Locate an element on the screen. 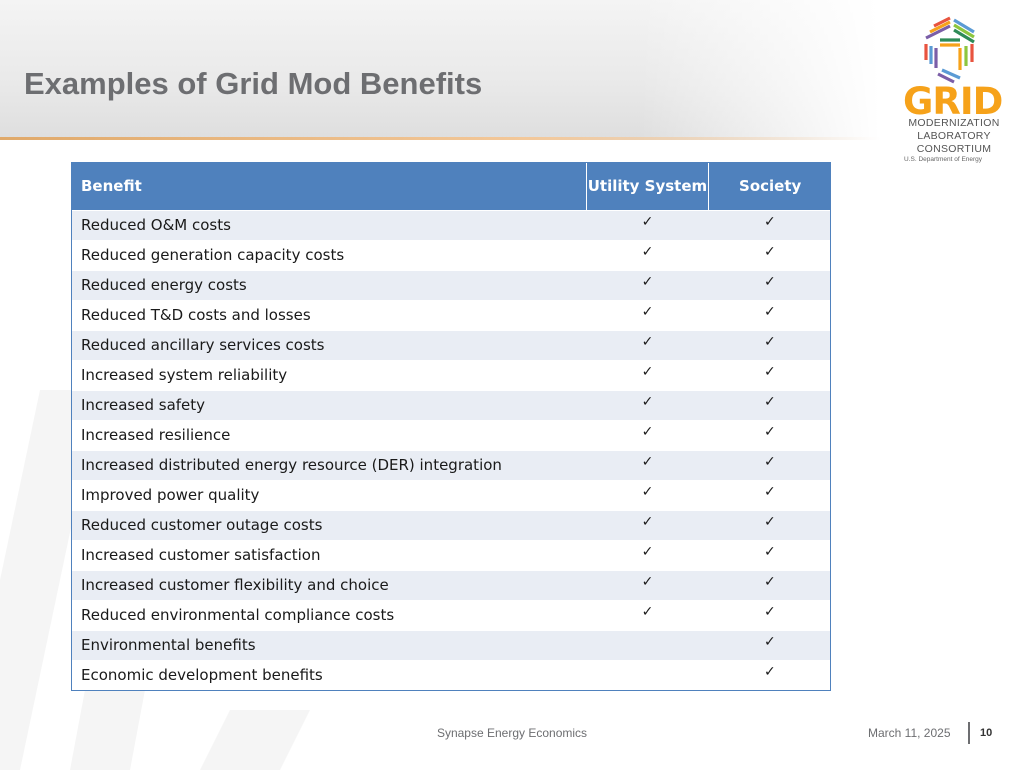 The height and width of the screenshot is (770, 1024). footer-divider is located at coordinates (969, 733).